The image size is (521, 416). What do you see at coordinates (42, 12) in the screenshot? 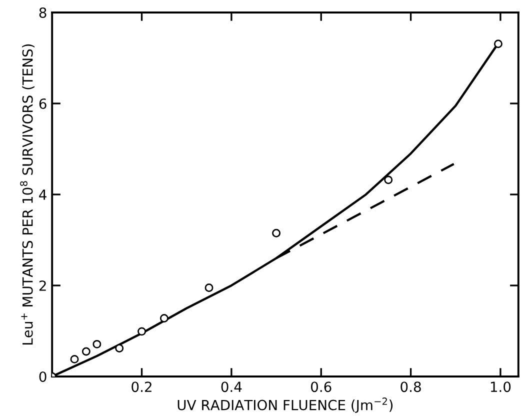
I see `y-tick-label: 8` at bounding box center [42, 12].